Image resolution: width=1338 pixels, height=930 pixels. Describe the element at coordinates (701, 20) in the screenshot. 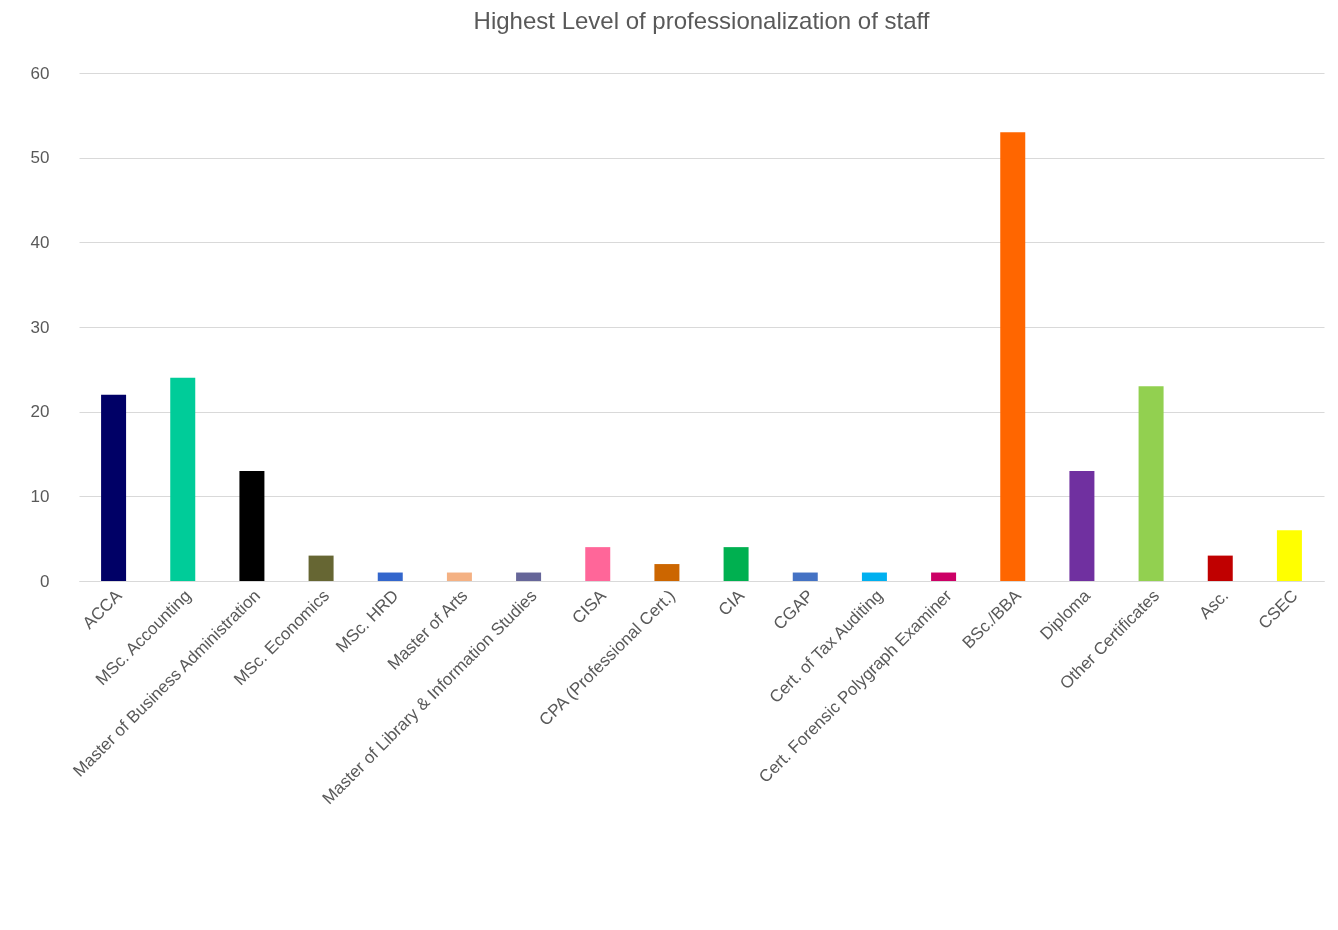

I see `chart-title: Highest Level of professionalization of staff` at that location.